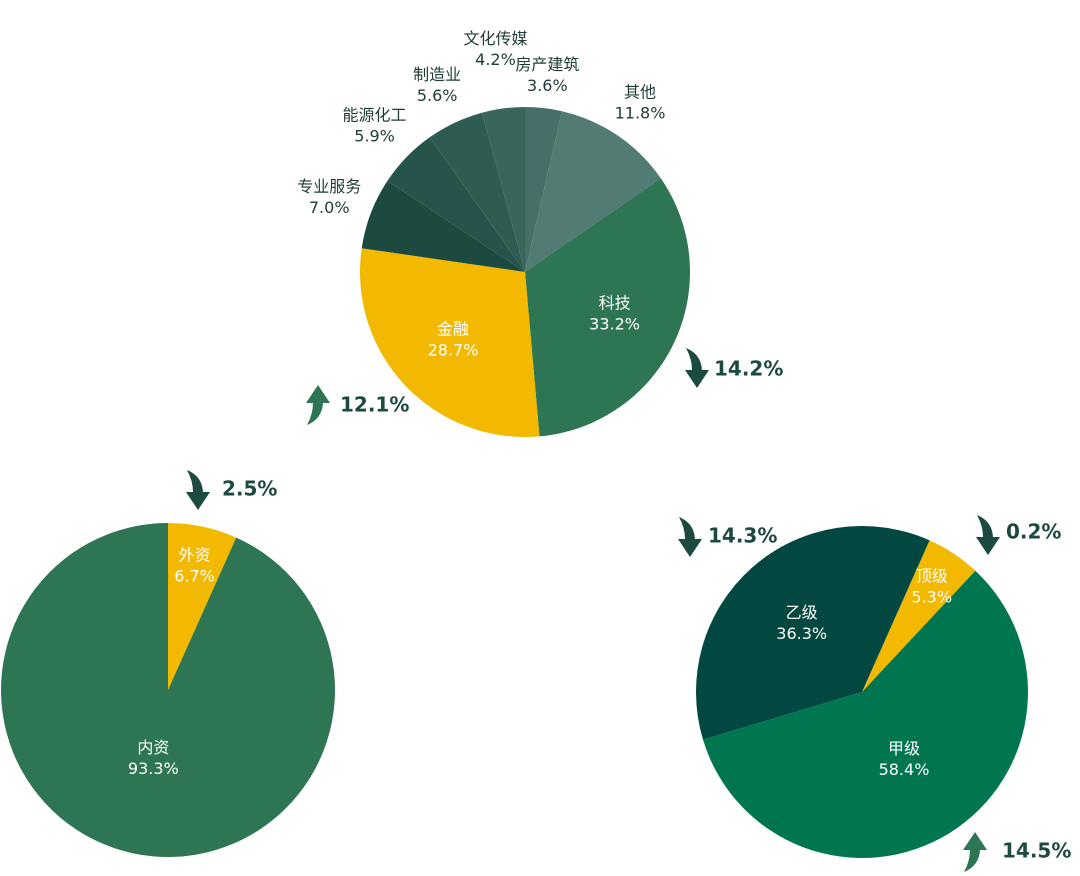 The width and height of the screenshot is (1080, 876). I want to click on slice-label: 乙级, so click(802, 612).